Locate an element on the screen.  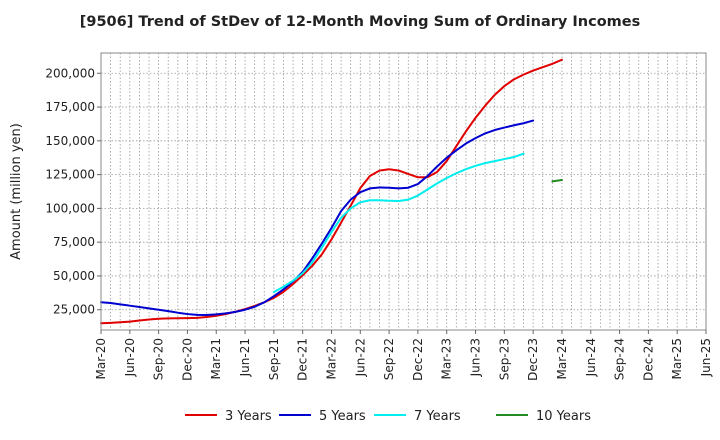
y-tick-label: 100,000 is located at coordinates (70, 208).